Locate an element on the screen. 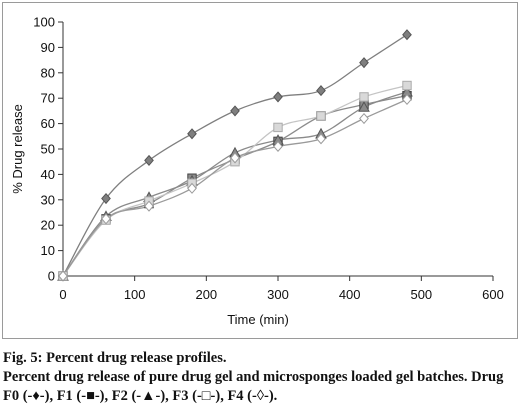 Image resolution: width=522 pixels, height=419 pixels. y-tick-label: 90 is located at coordinates (48, 47).